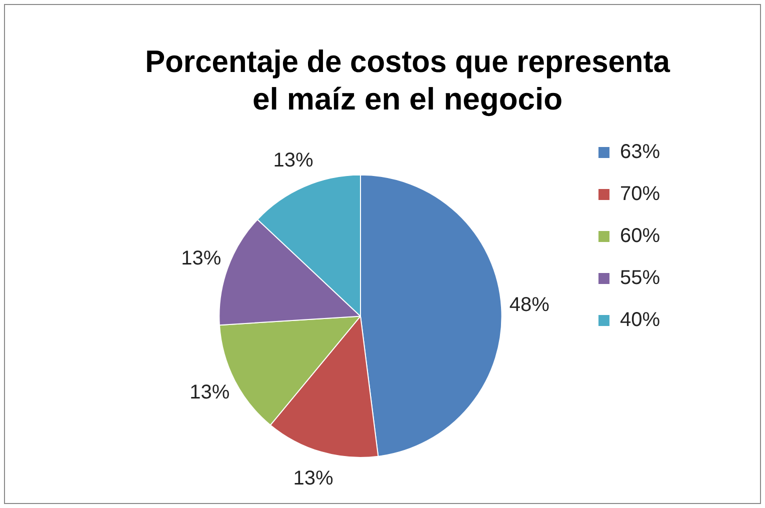  What do you see at coordinates (640, 320) in the screenshot?
I see `legend-label: 40%` at bounding box center [640, 320].